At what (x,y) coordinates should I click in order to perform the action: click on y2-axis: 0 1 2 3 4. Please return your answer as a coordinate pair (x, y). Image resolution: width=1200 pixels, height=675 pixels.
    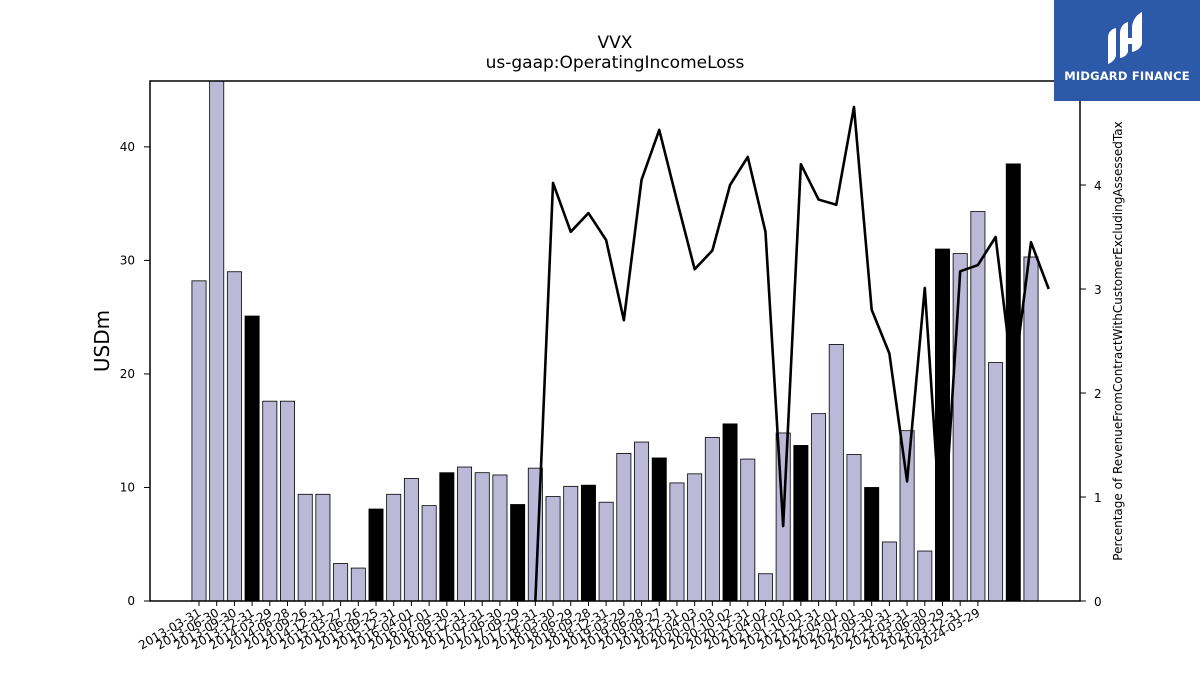
    Looking at the image, I should click on (1091, 394).